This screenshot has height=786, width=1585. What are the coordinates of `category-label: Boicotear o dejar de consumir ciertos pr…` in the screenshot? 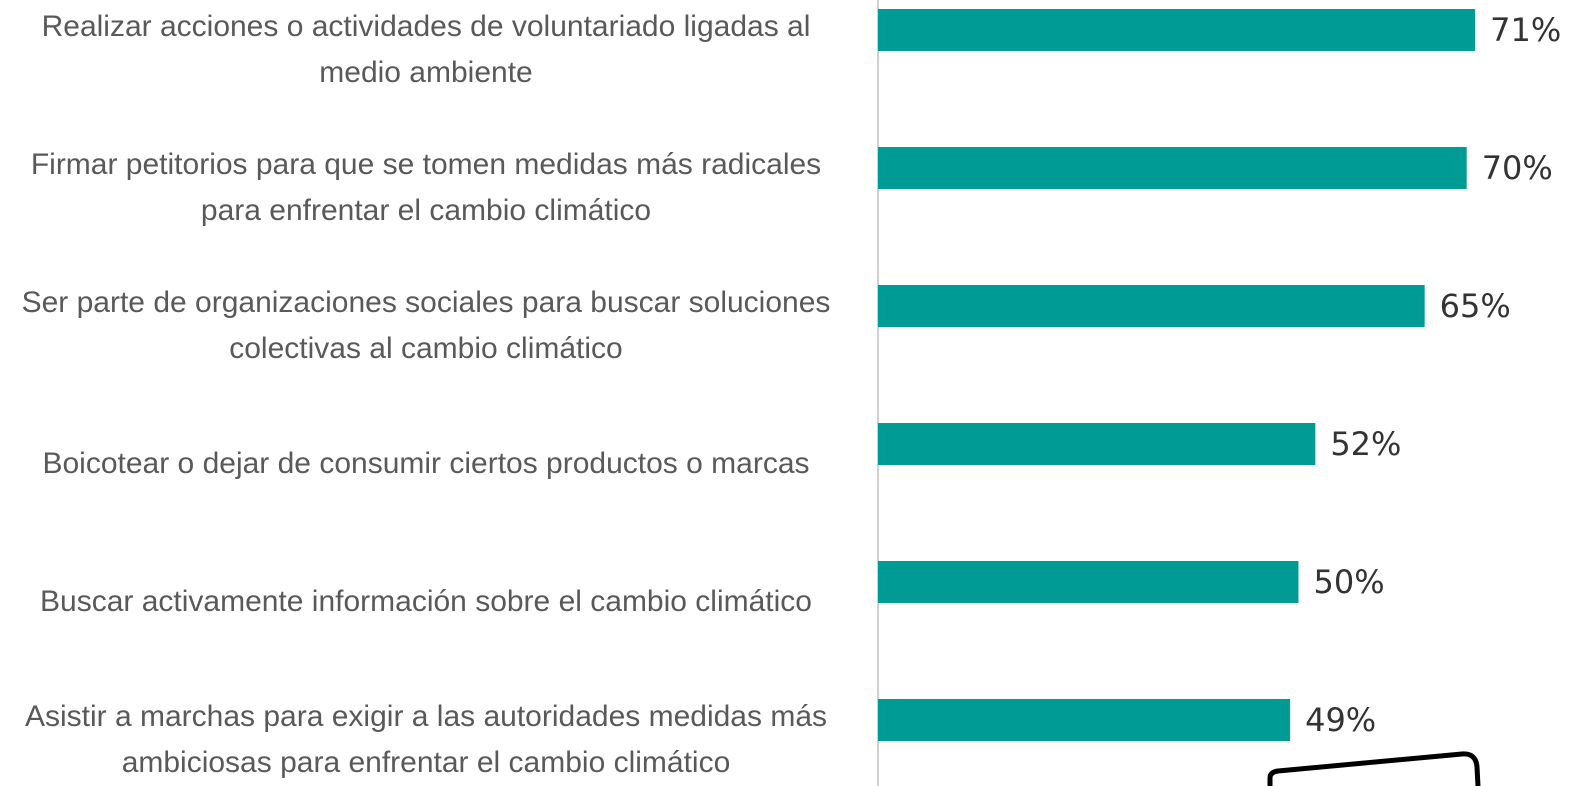 It's located at (426, 463).